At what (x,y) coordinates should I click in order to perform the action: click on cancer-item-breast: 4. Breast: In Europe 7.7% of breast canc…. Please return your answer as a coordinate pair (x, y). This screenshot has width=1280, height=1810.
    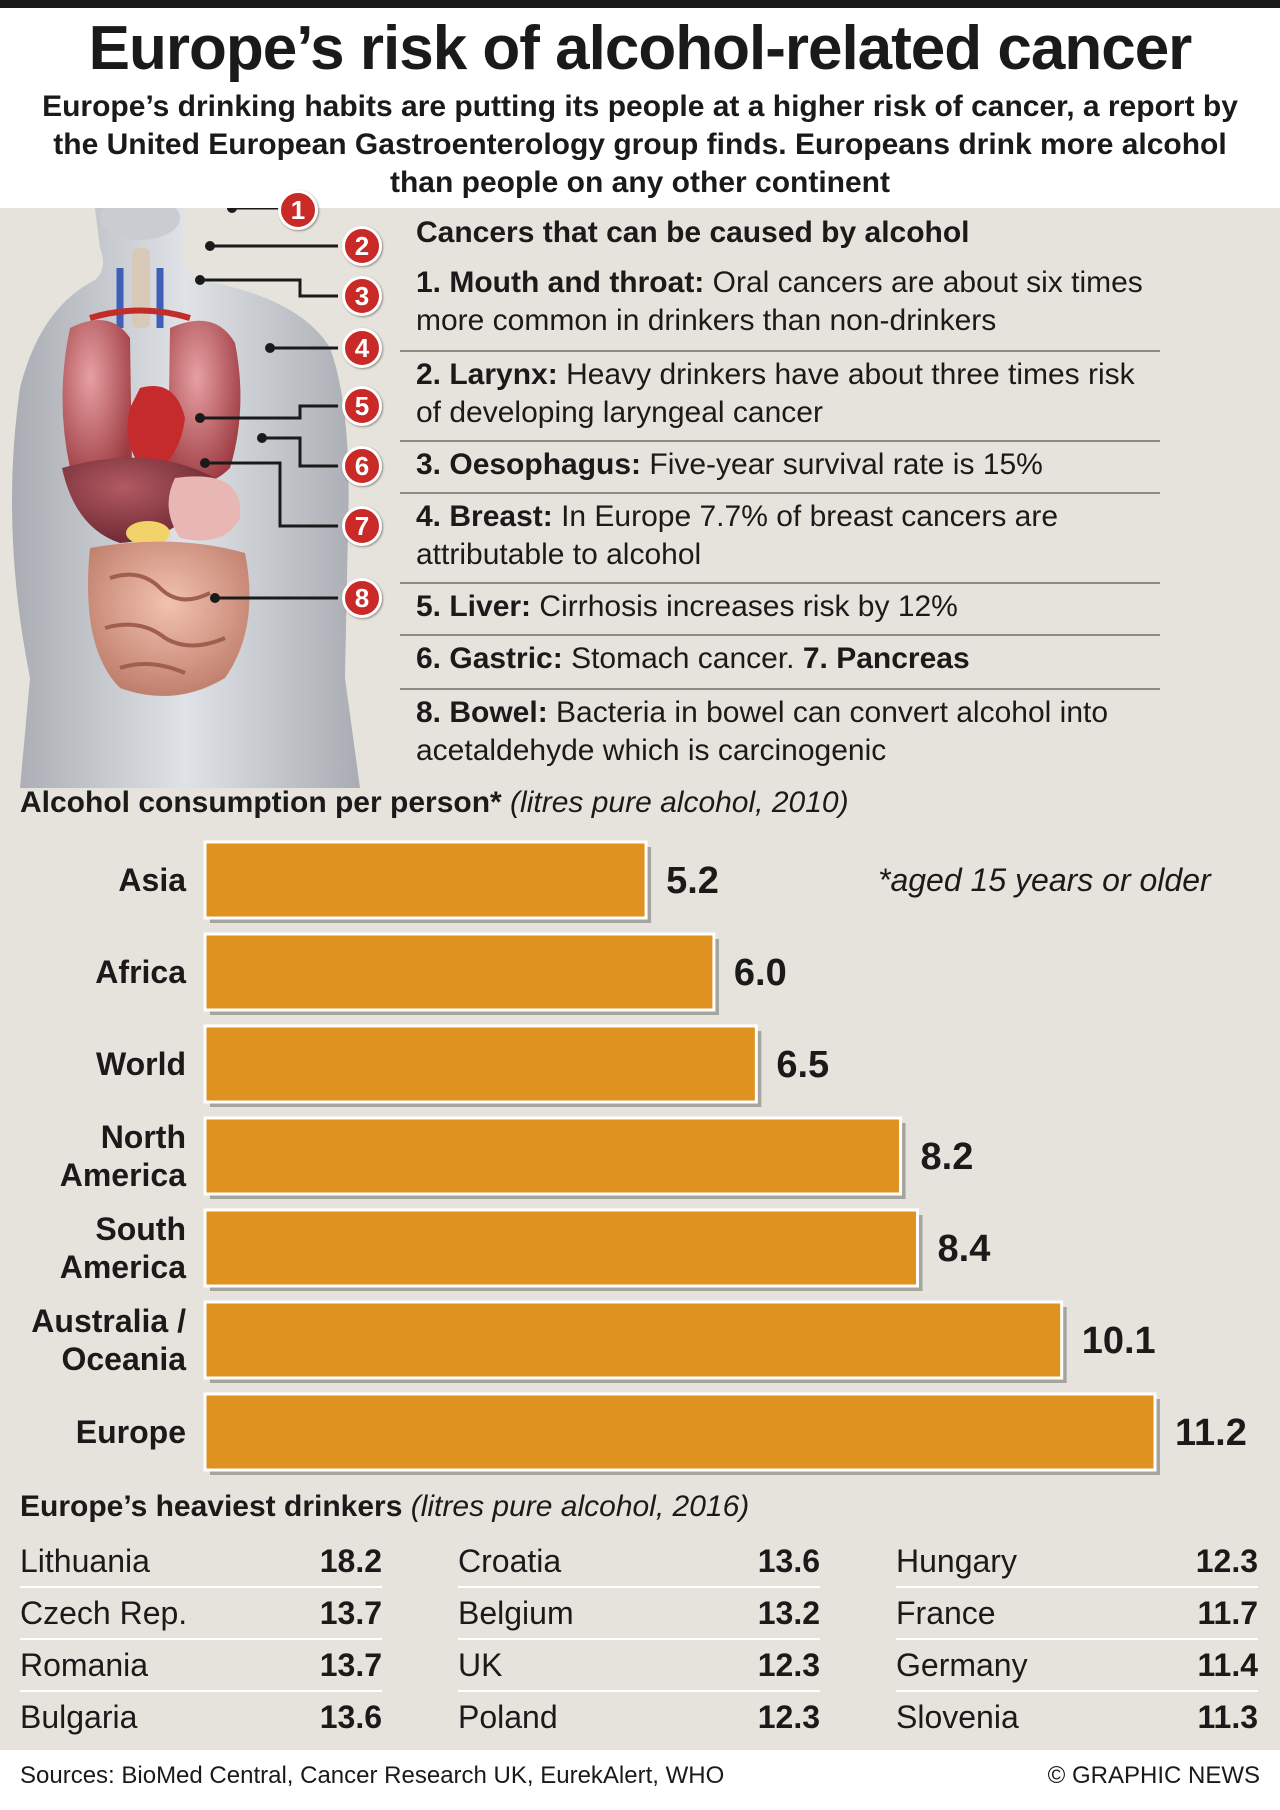
    Looking at the image, I should click on (780, 541).